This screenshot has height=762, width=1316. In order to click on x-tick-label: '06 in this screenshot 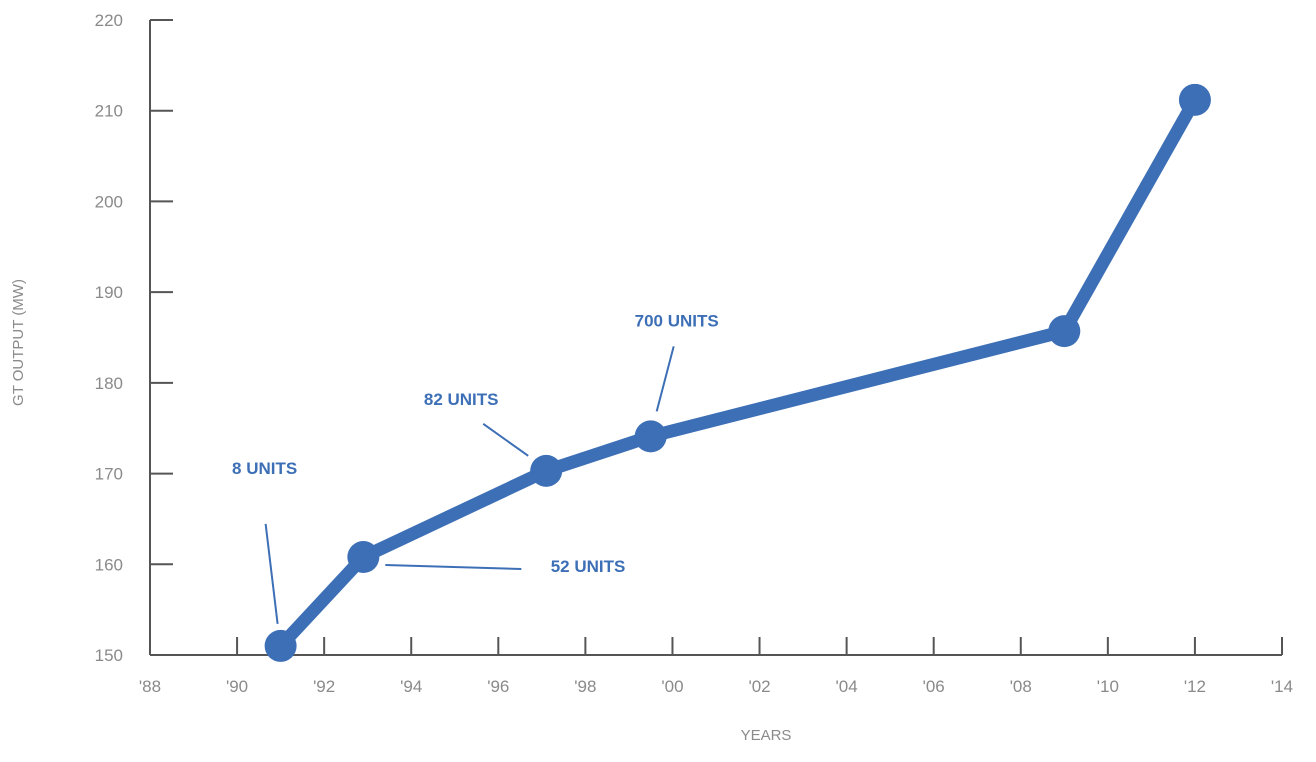, I will do `click(934, 686)`.